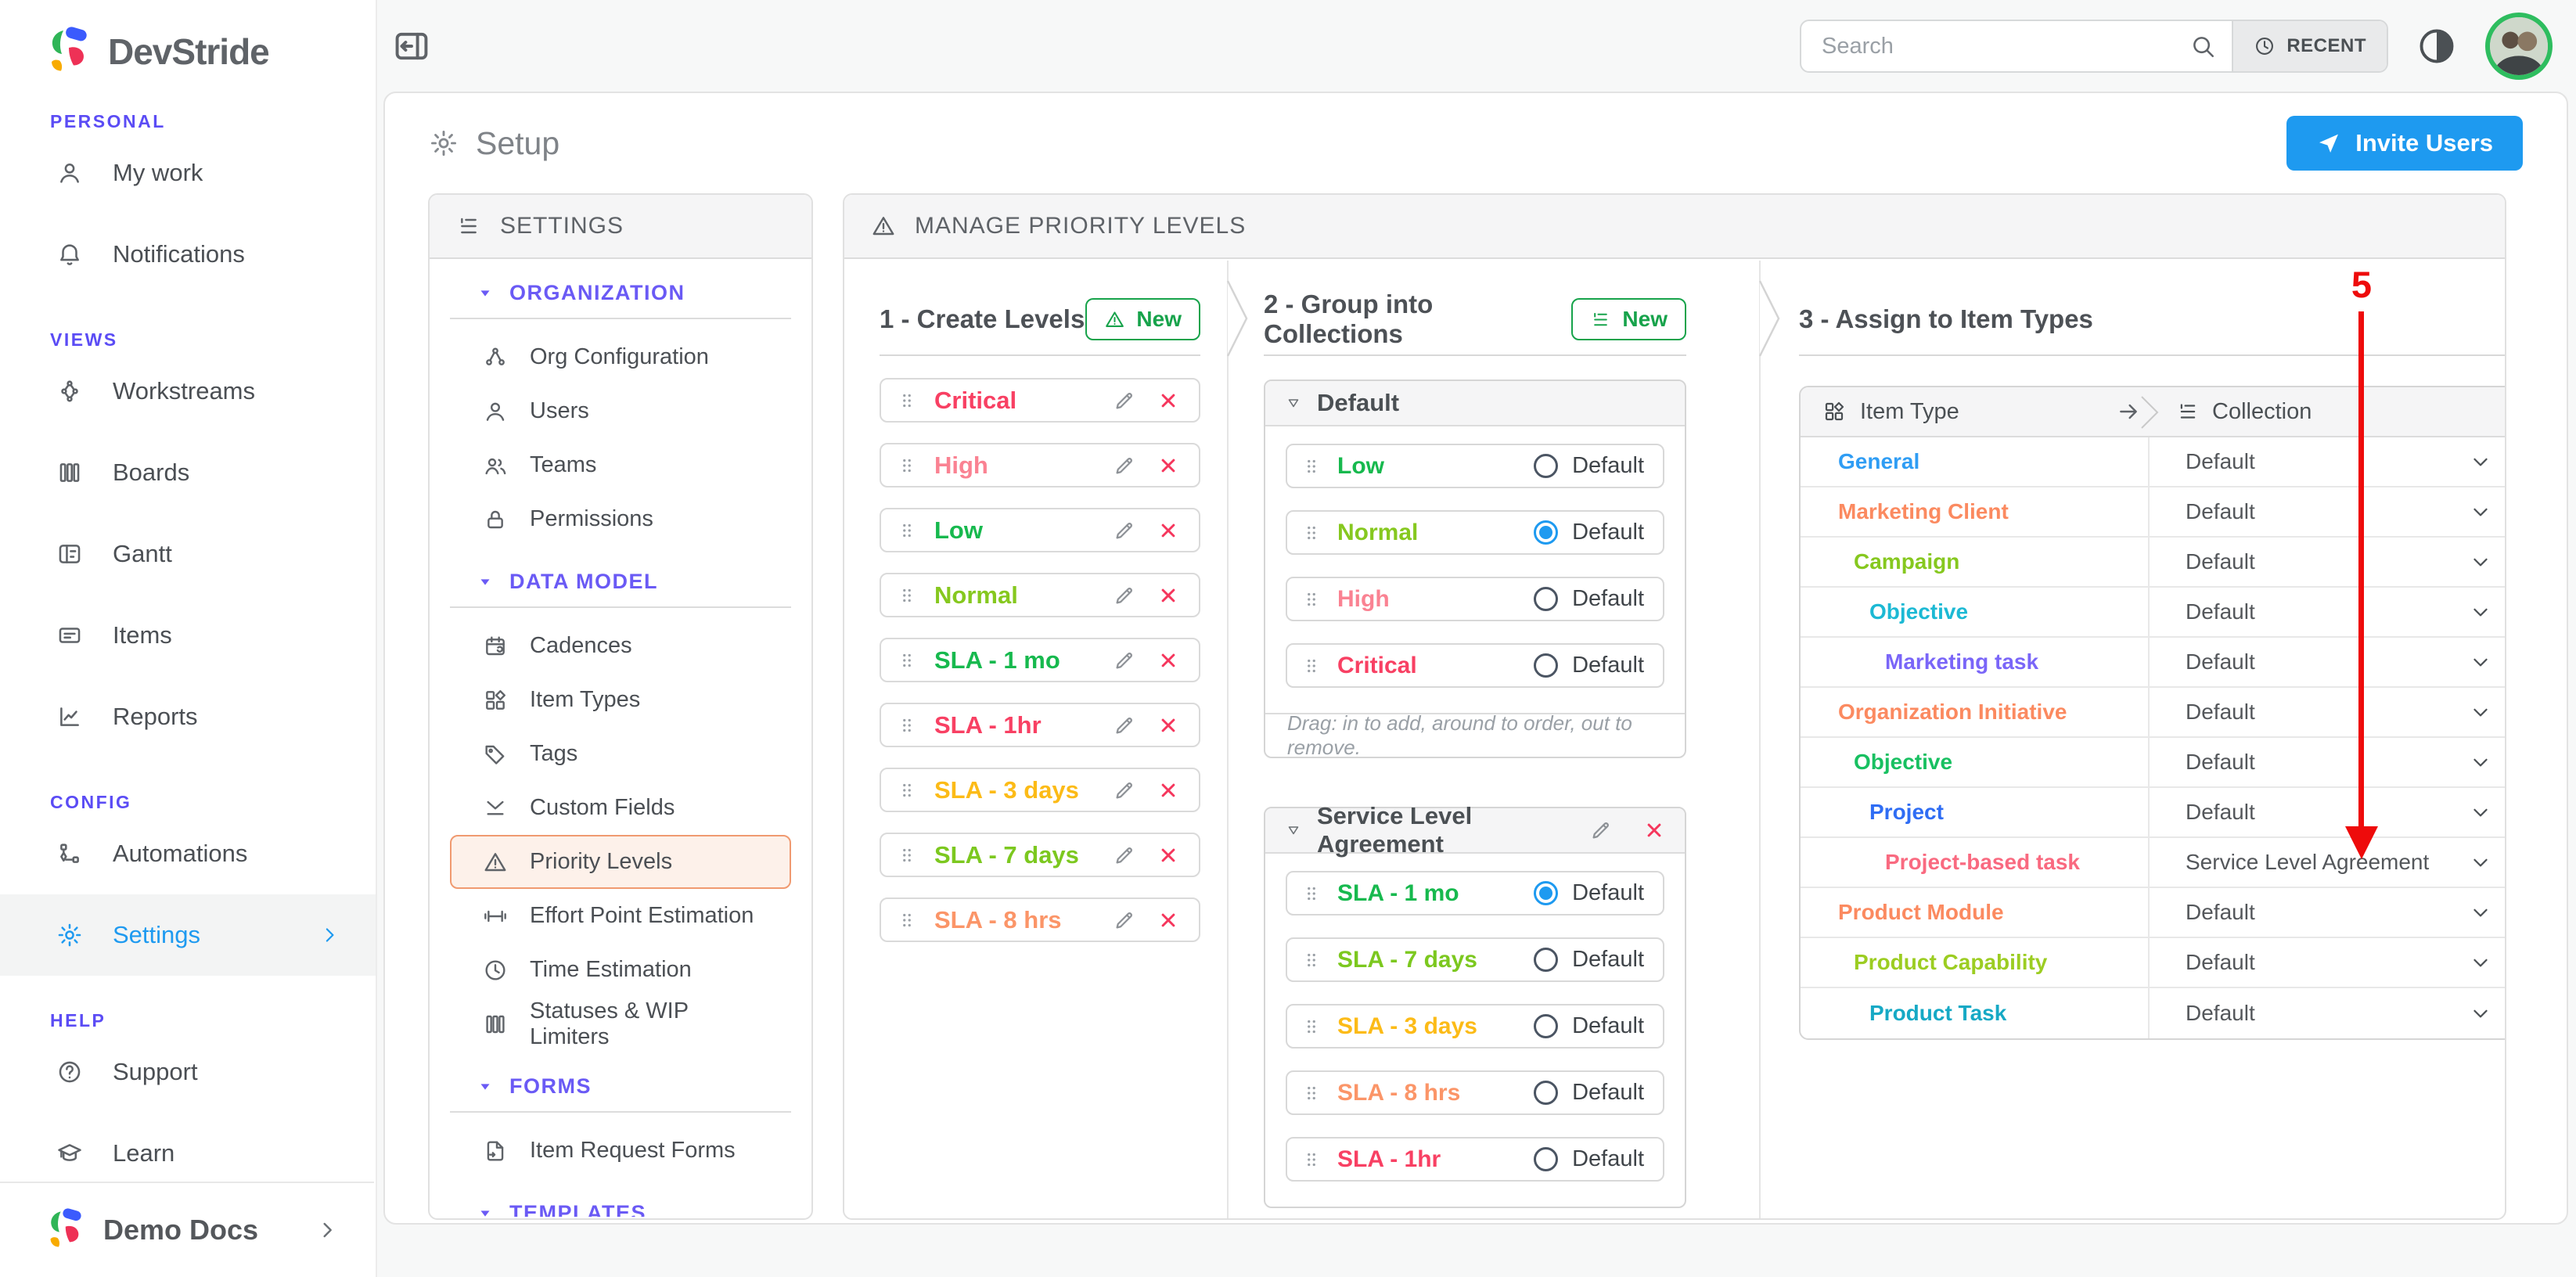  I want to click on recent-button: RECENT, so click(2309, 46).